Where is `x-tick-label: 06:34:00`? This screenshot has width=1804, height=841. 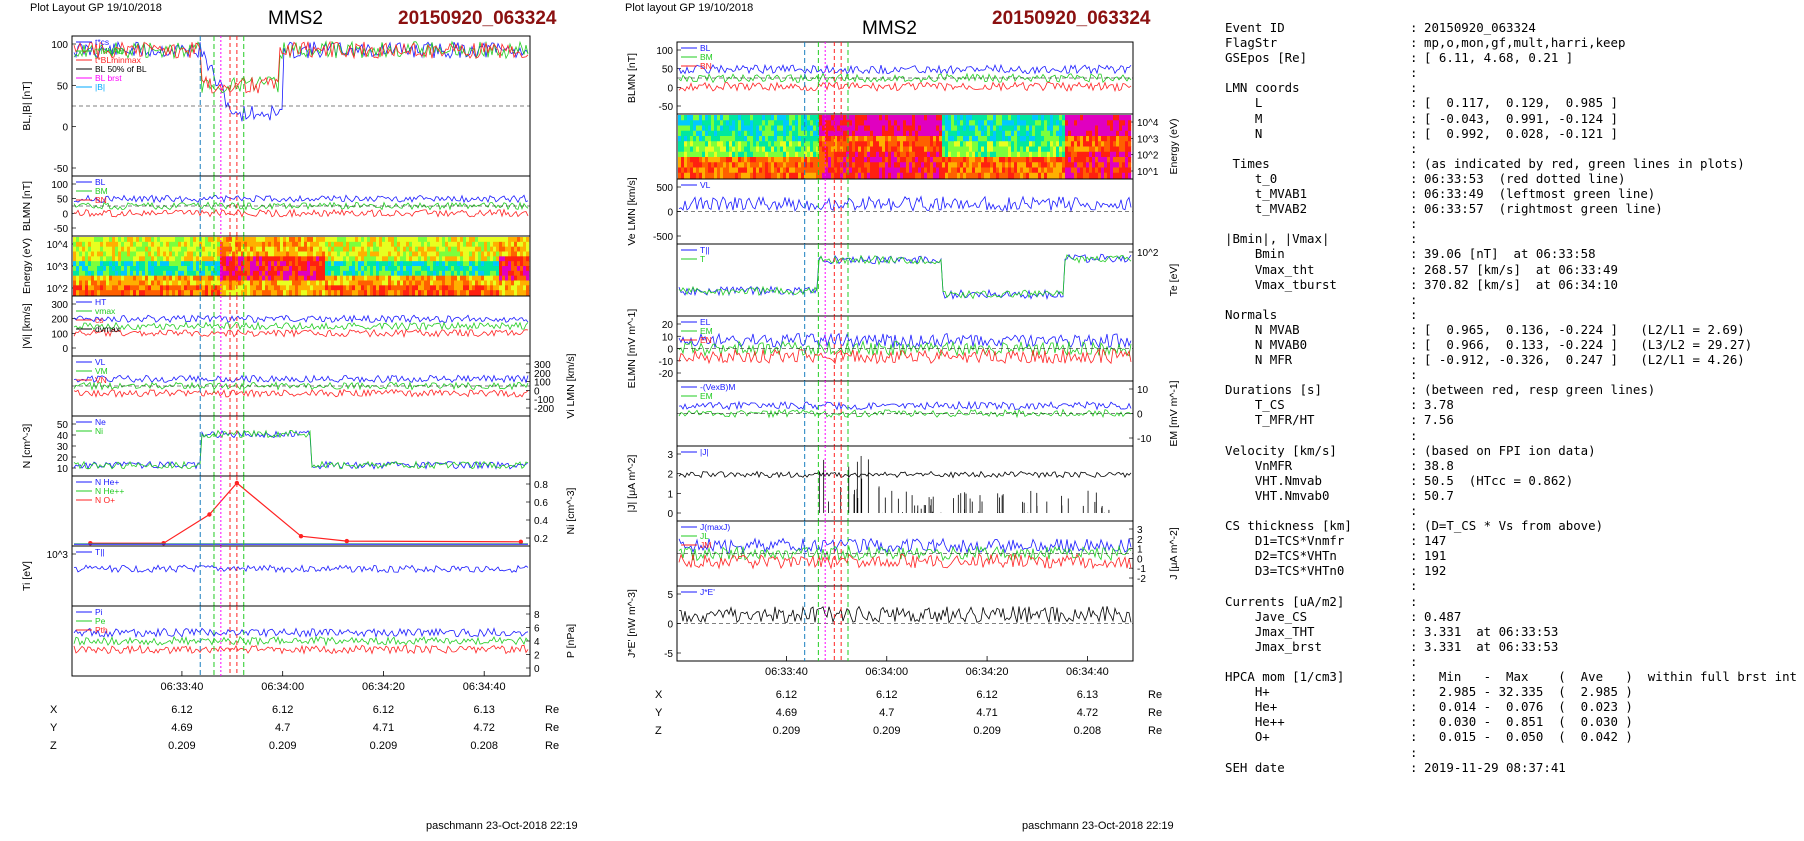
x-tick-label: 06:34:00 is located at coordinates (886, 672).